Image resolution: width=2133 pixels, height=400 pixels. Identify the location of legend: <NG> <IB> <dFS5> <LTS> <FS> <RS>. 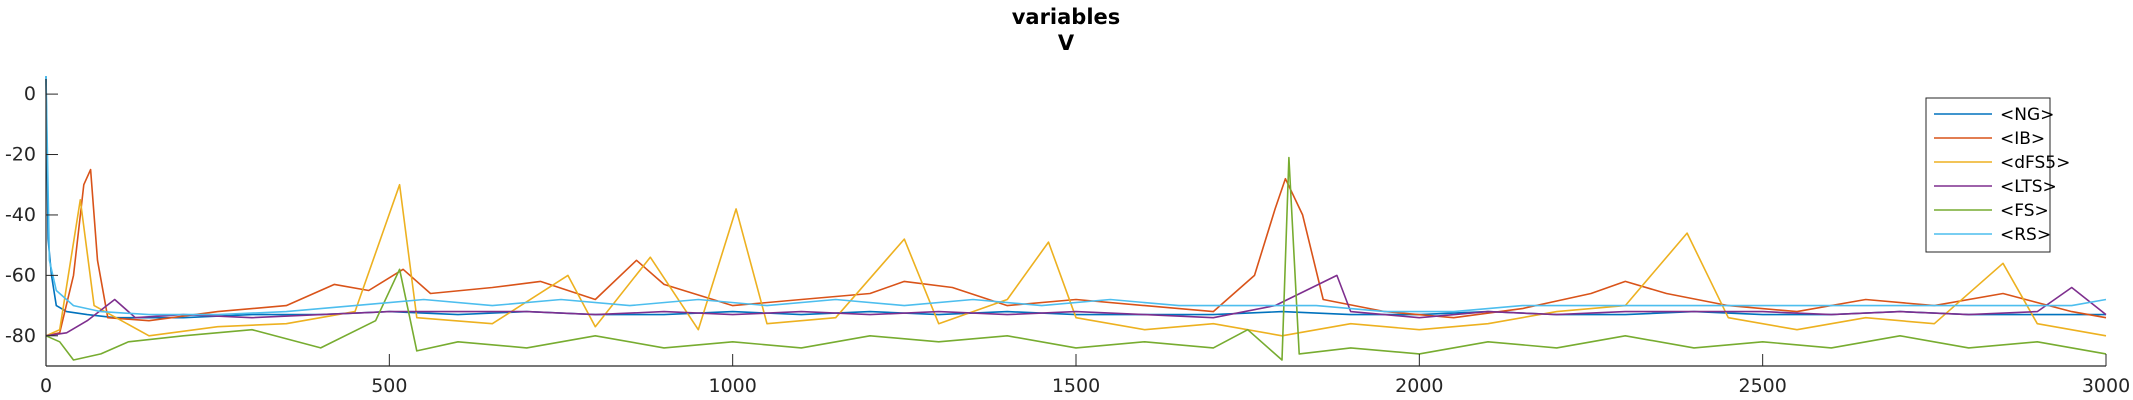
(1997, 175).